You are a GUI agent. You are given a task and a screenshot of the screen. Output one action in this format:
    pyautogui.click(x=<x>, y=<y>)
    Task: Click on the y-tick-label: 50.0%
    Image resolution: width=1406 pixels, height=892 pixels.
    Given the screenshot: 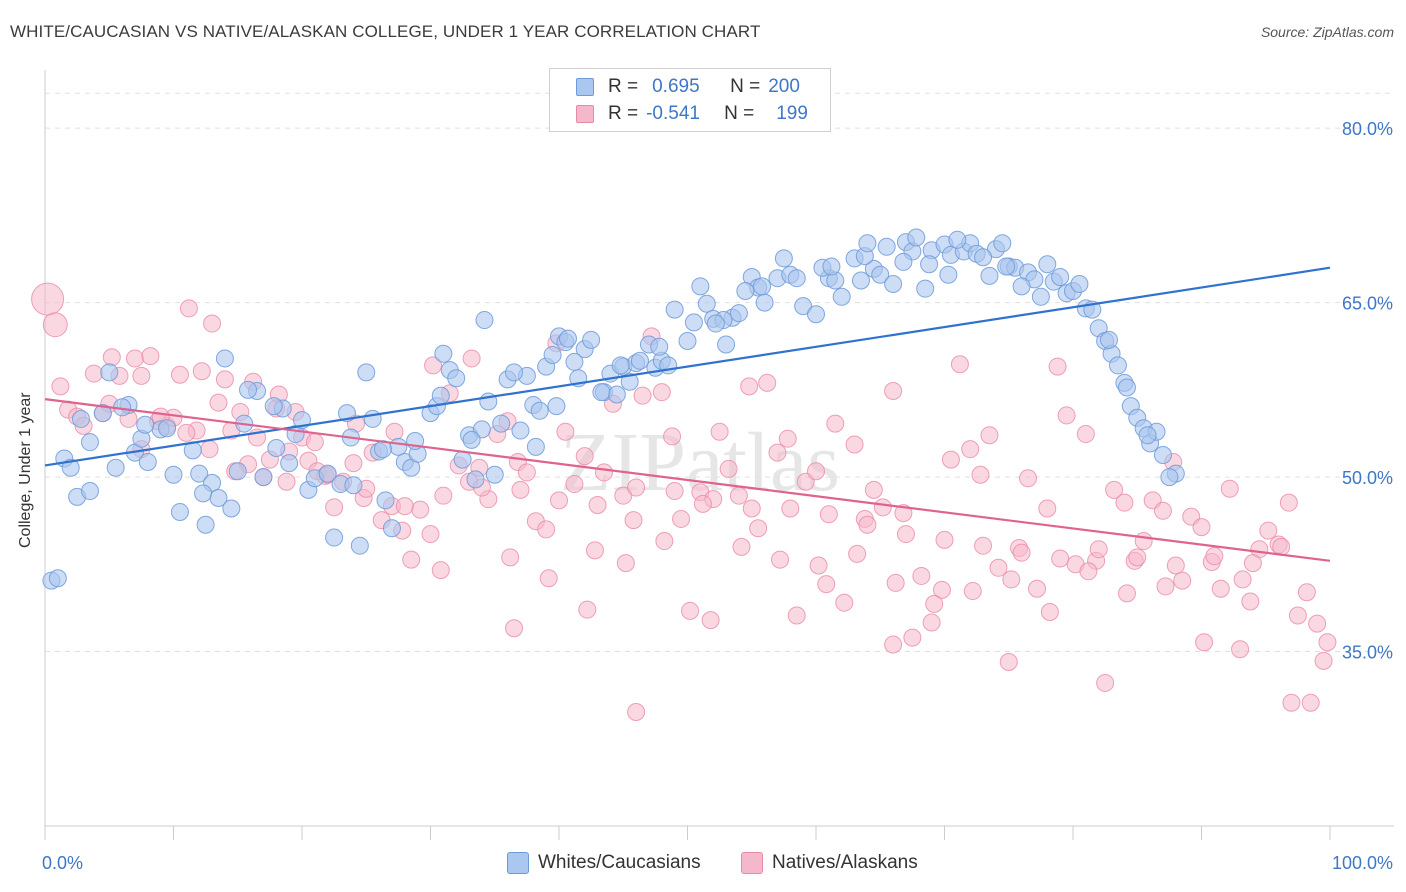 What is the action you would take?
    pyautogui.click(x=1367, y=478)
    